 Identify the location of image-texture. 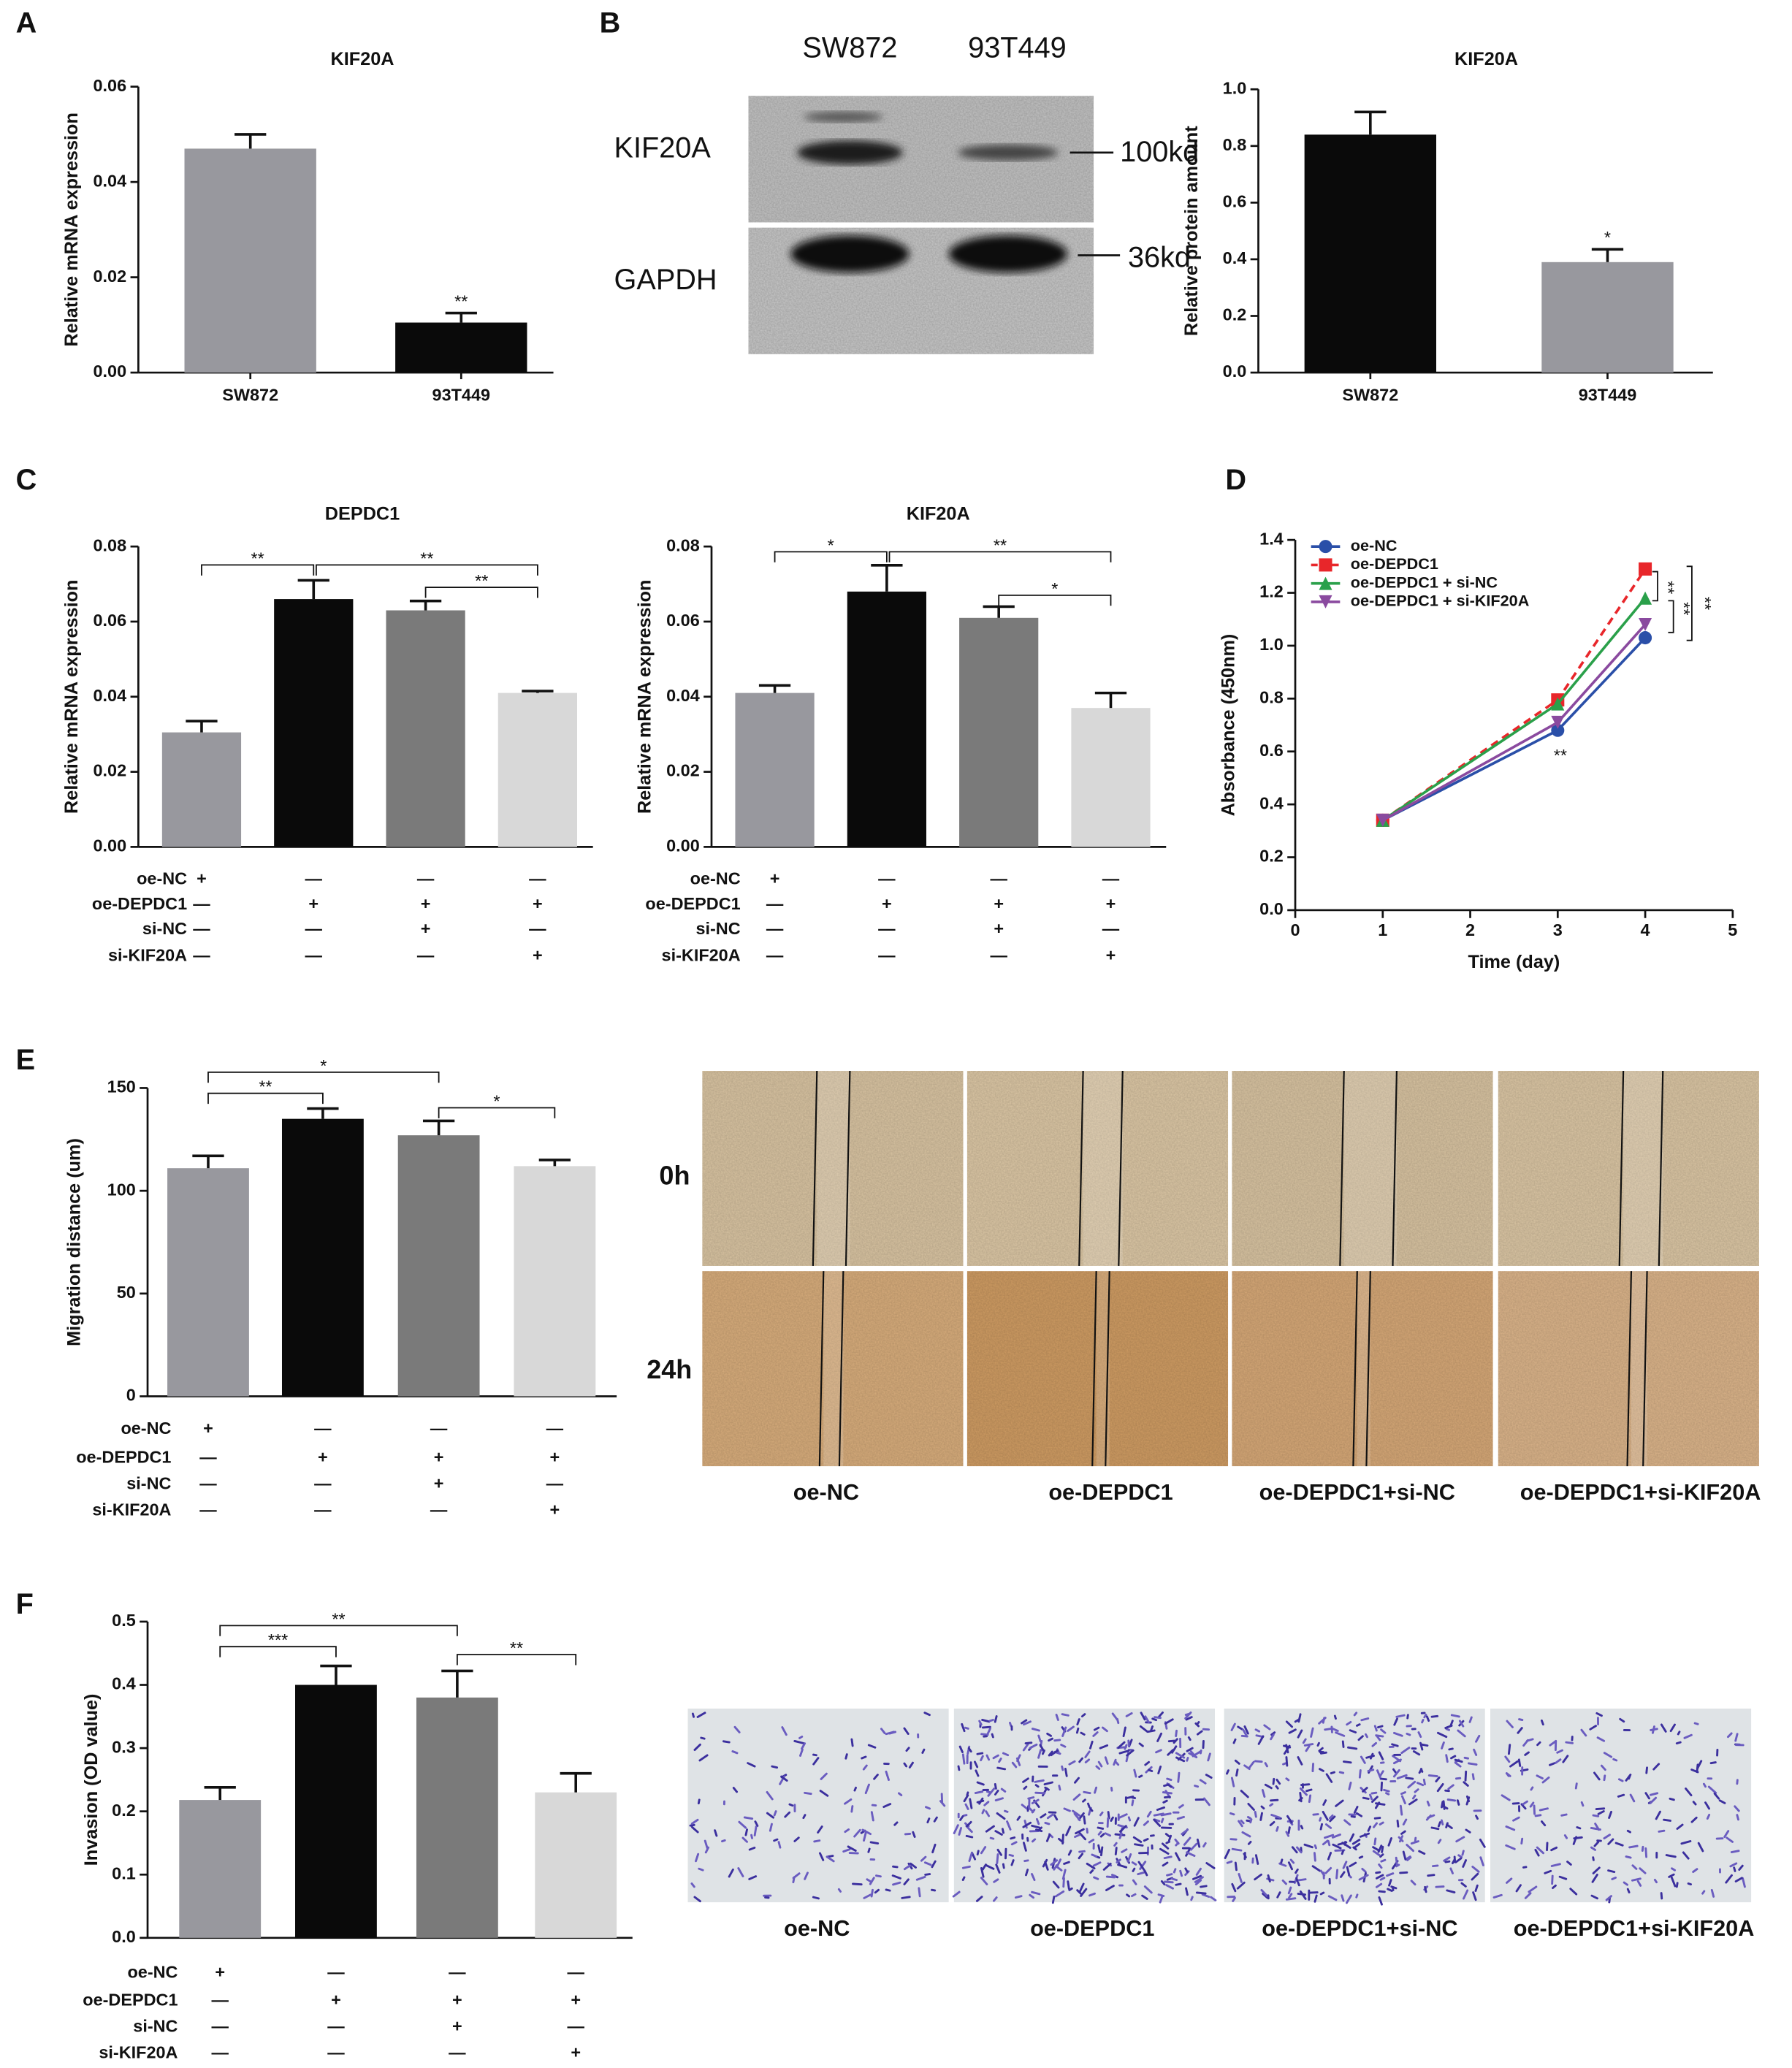
(1629, 1168).